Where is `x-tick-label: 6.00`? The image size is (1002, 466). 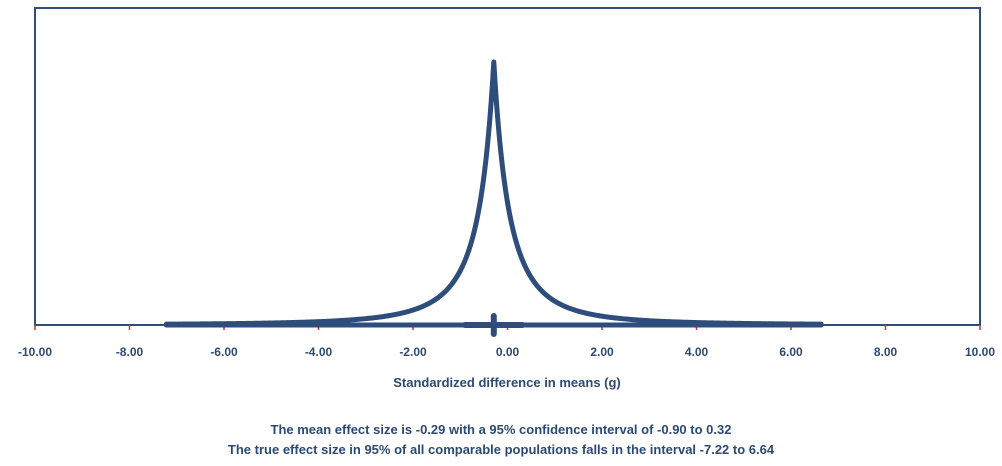 x-tick-label: 6.00 is located at coordinates (791, 352).